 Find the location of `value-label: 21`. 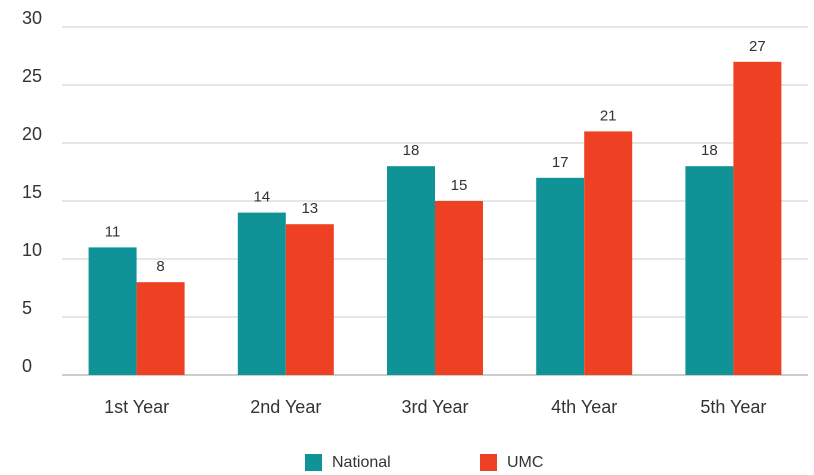

value-label: 21 is located at coordinates (608, 115).